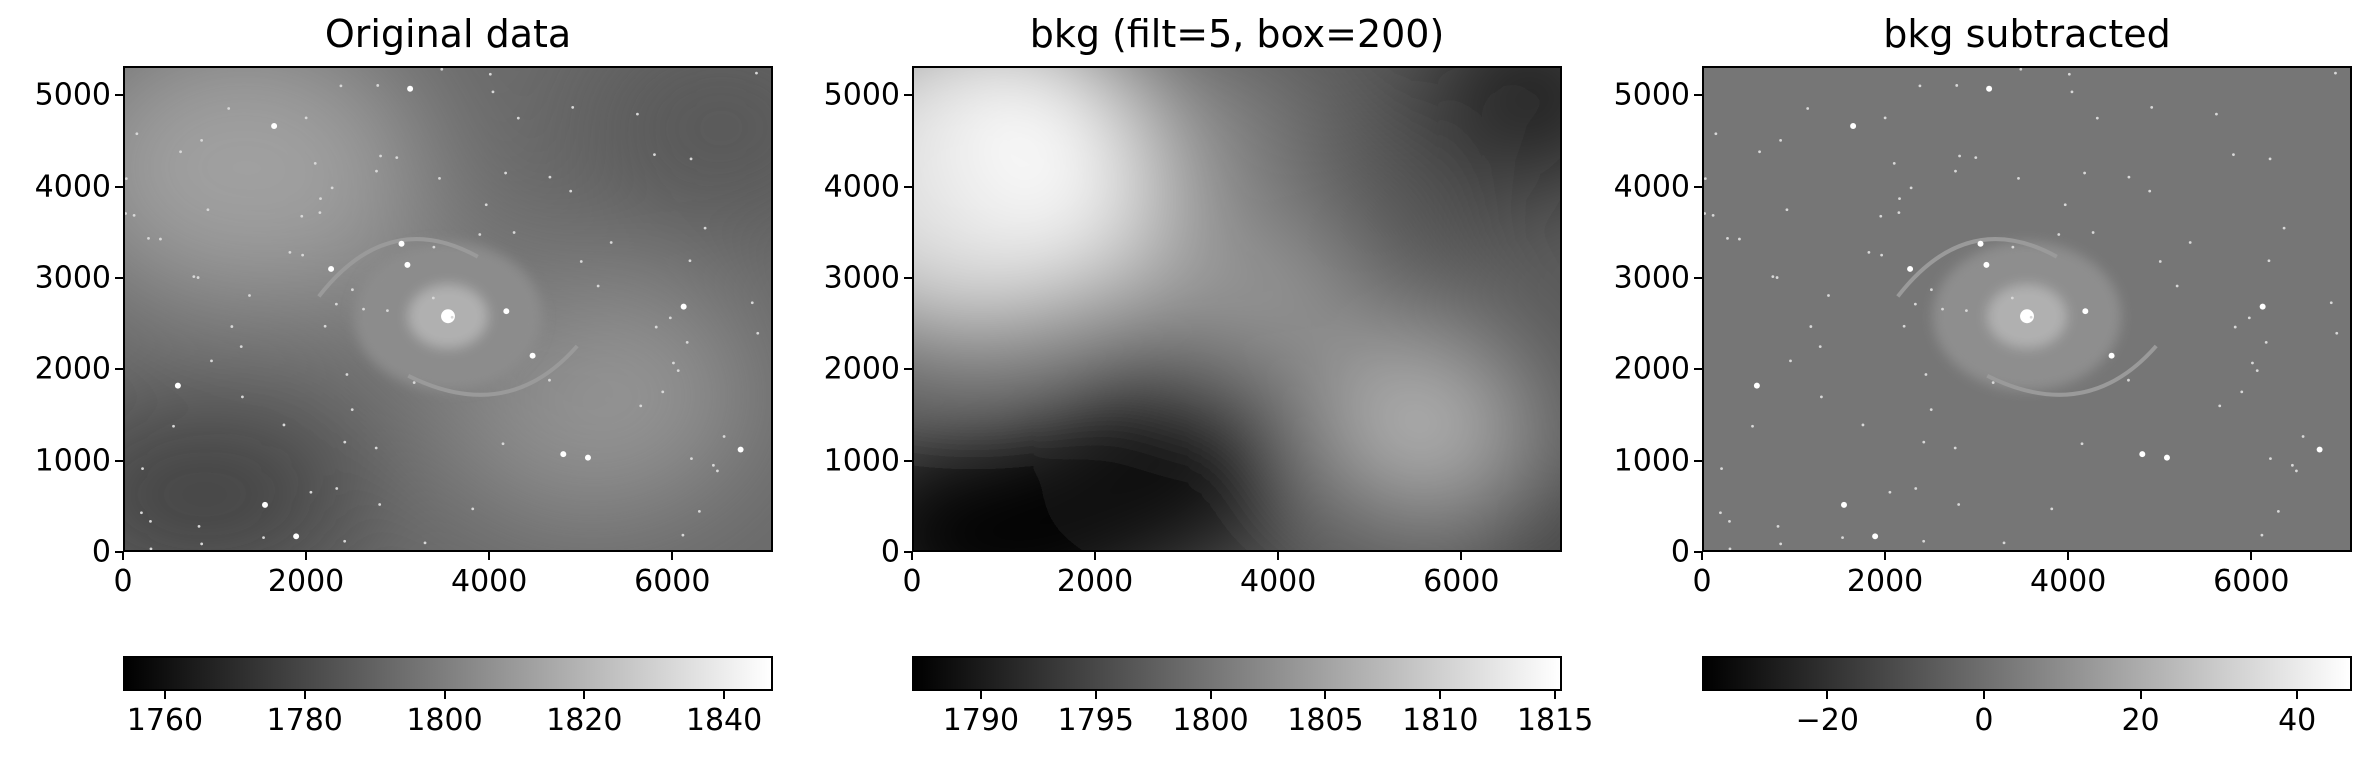 The width and height of the screenshot is (2367, 762). Describe the element at coordinates (2140, 720) in the screenshot. I see `colorbar-tick-label: 20` at that location.